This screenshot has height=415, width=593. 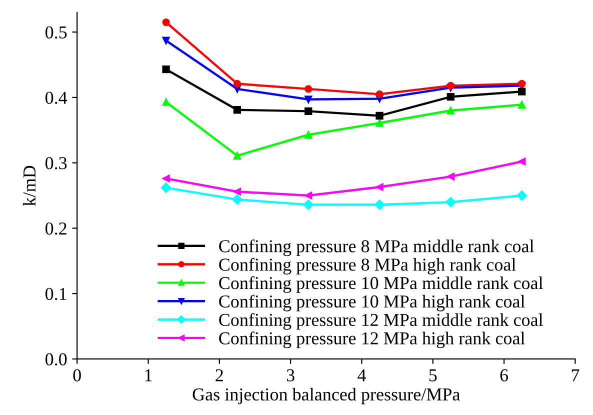 What do you see at coordinates (504, 375) in the screenshot?
I see `x-tick-label: 6` at bounding box center [504, 375].